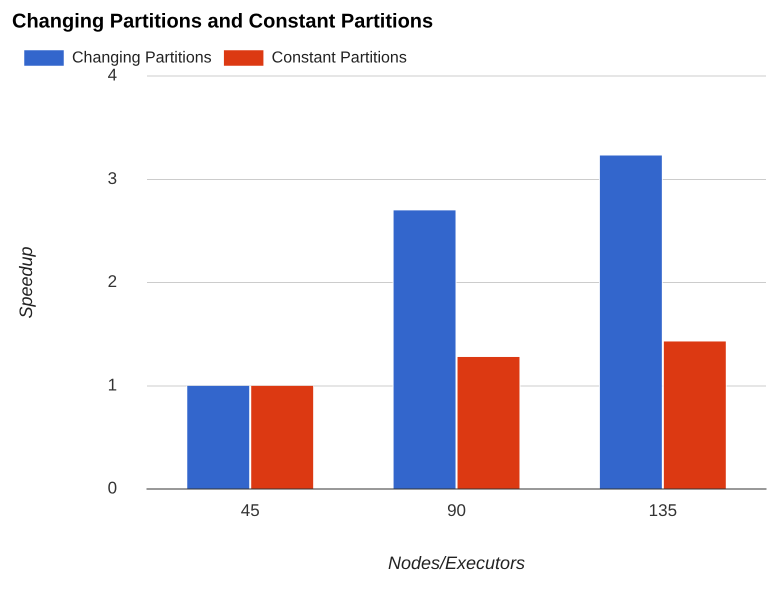 This screenshot has width=775, height=589. What do you see at coordinates (113, 75) in the screenshot?
I see `y-tick-label: 4` at bounding box center [113, 75].